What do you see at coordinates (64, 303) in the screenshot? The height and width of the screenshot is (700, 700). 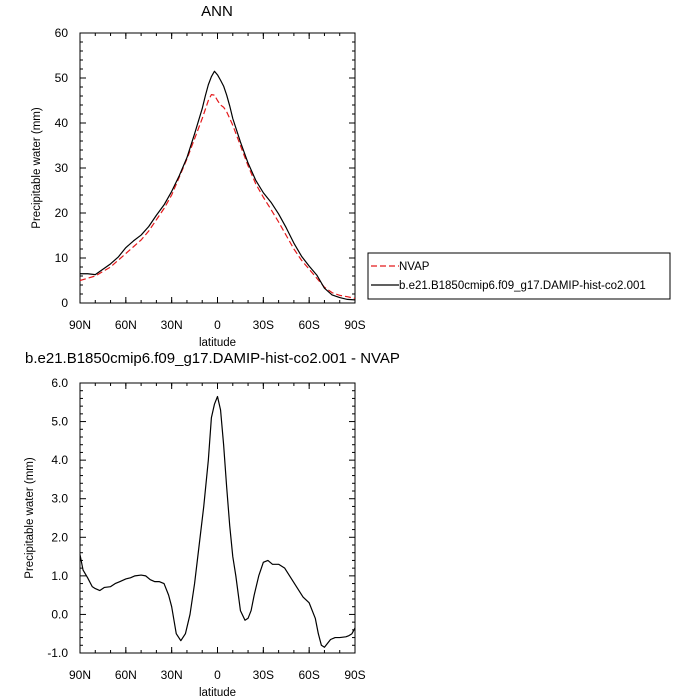 I see `y-tick-label: 0` at bounding box center [64, 303].